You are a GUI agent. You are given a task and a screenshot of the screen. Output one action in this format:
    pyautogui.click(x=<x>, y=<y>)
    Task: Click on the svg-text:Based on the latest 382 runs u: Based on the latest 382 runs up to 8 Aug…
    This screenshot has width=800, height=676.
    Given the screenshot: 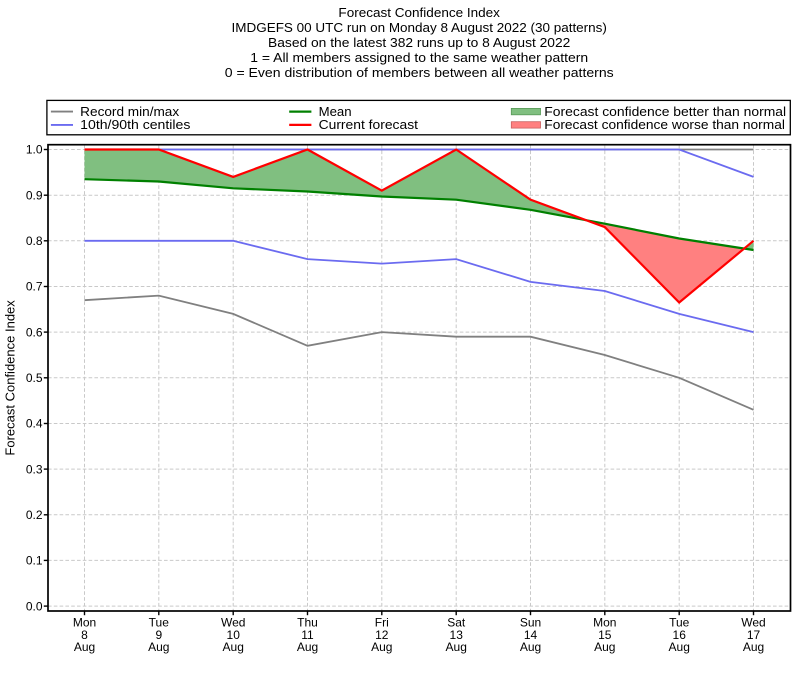 What is the action you would take?
    pyautogui.click(x=419, y=42)
    